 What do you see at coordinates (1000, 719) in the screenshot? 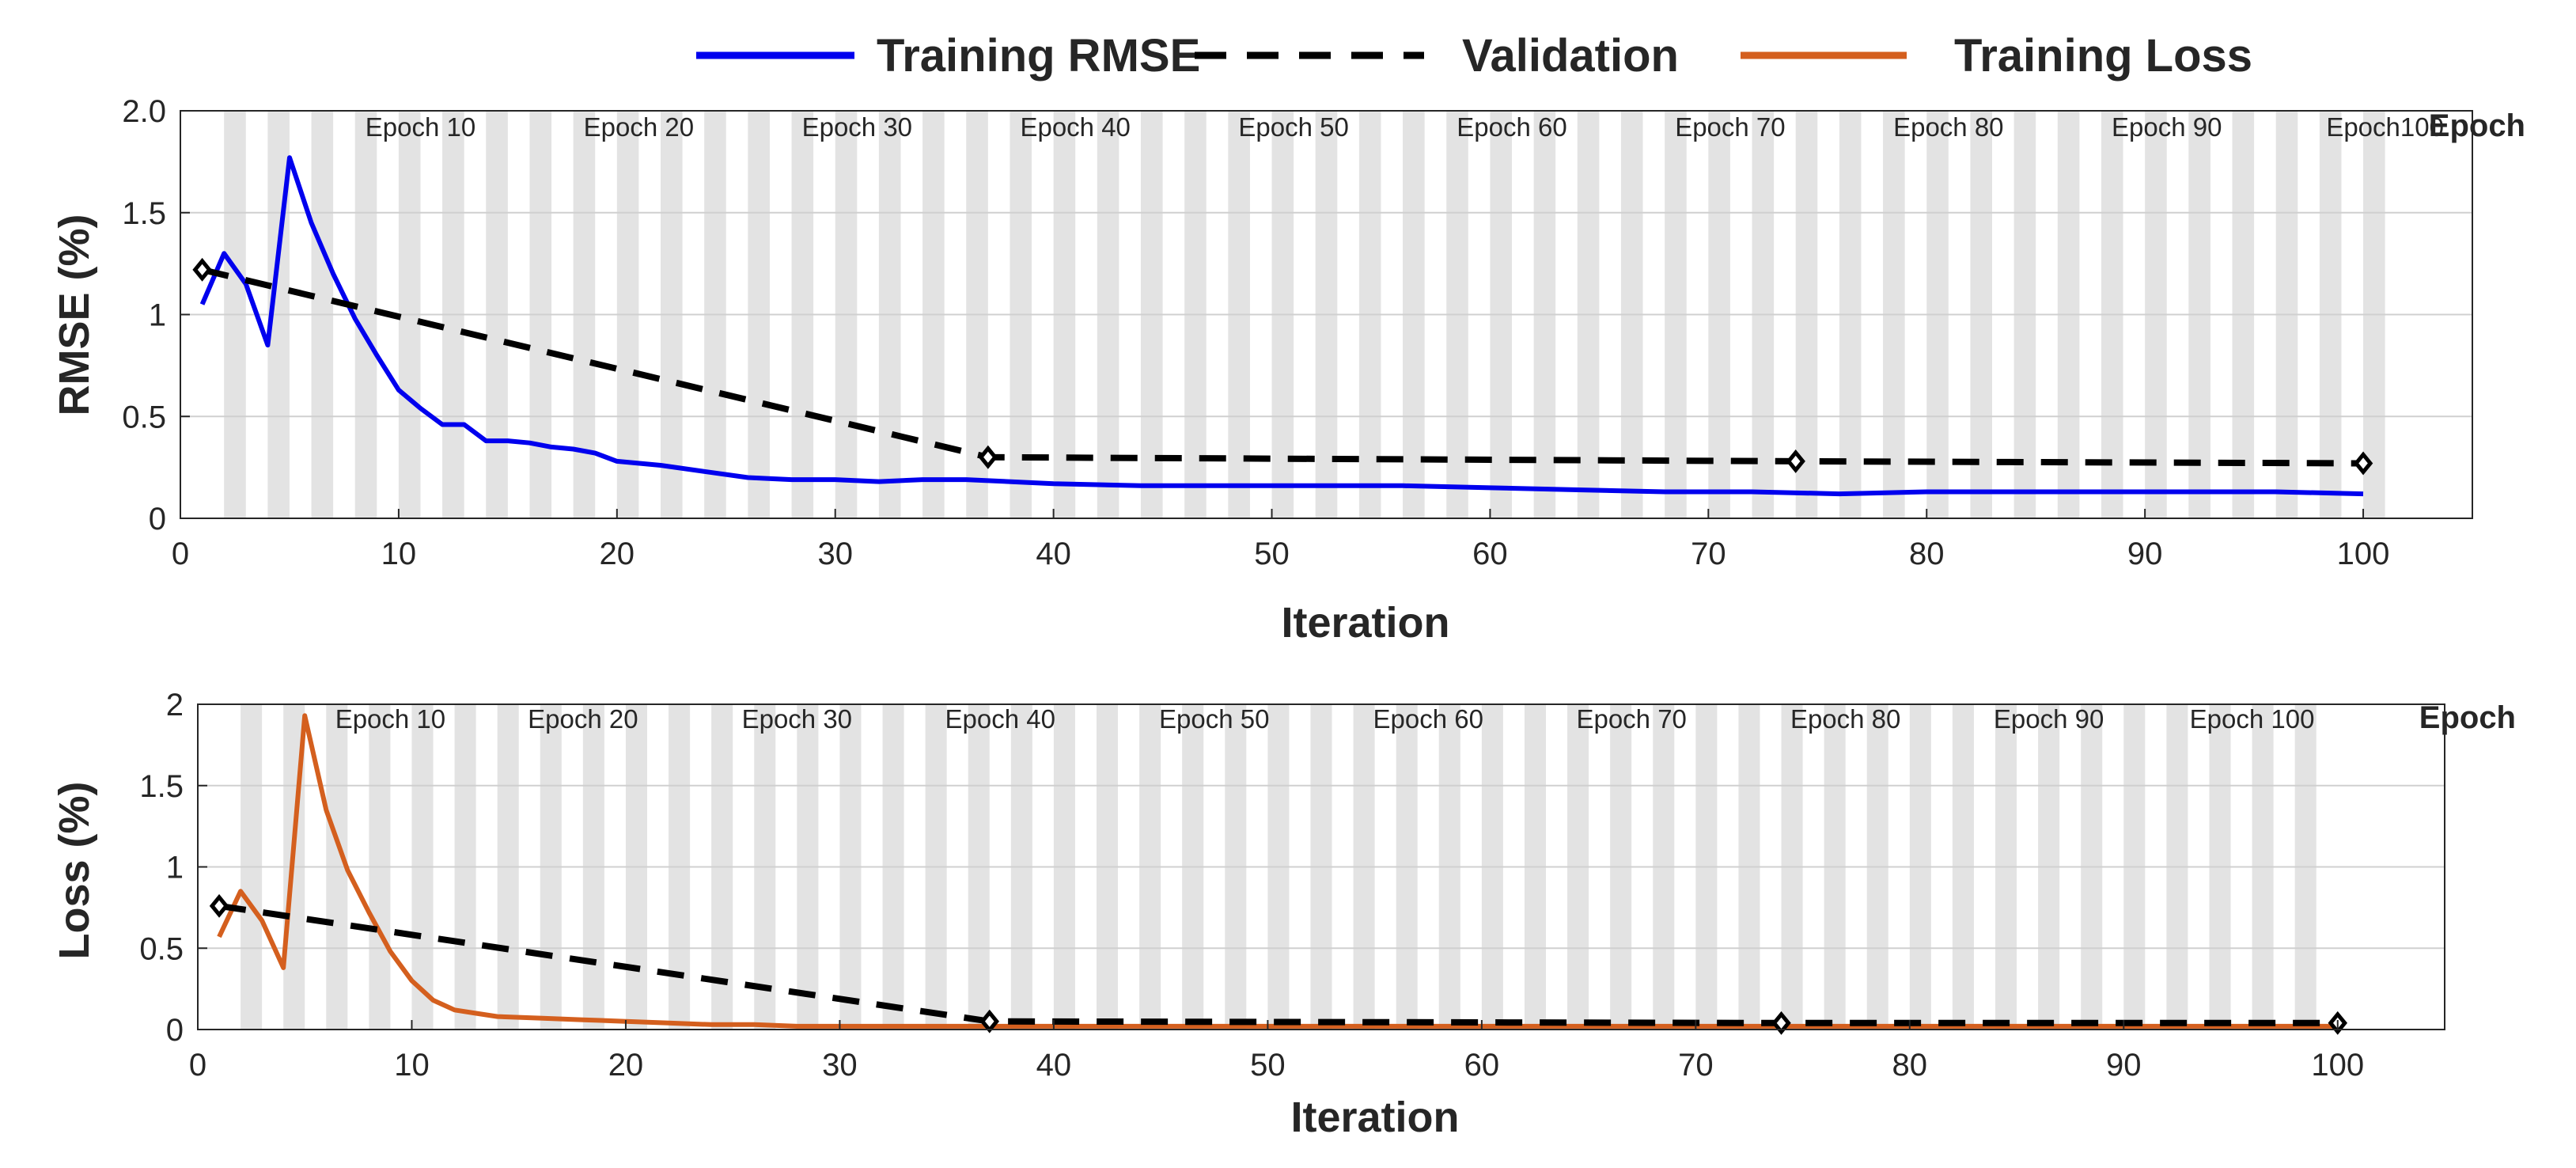
I see `loss-epoch-label: Epoch 40` at bounding box center [1000, 719].